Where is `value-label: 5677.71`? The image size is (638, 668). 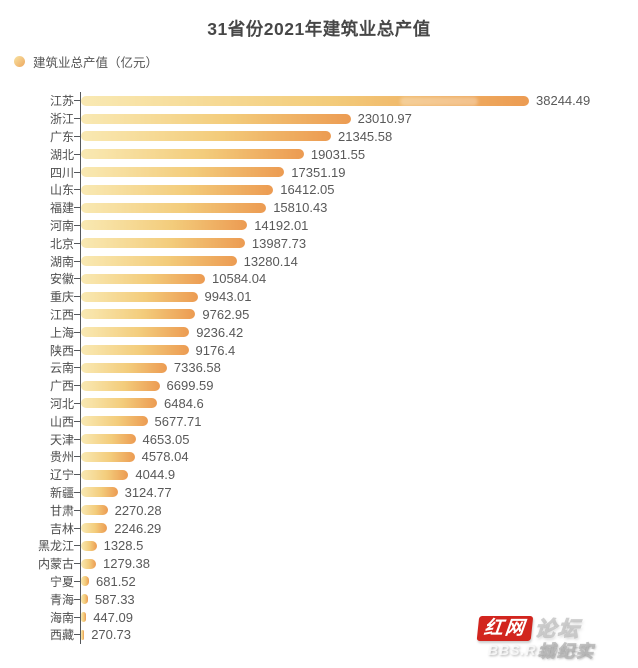 value-label: 5677.71 is located at coordinates (178, 421).